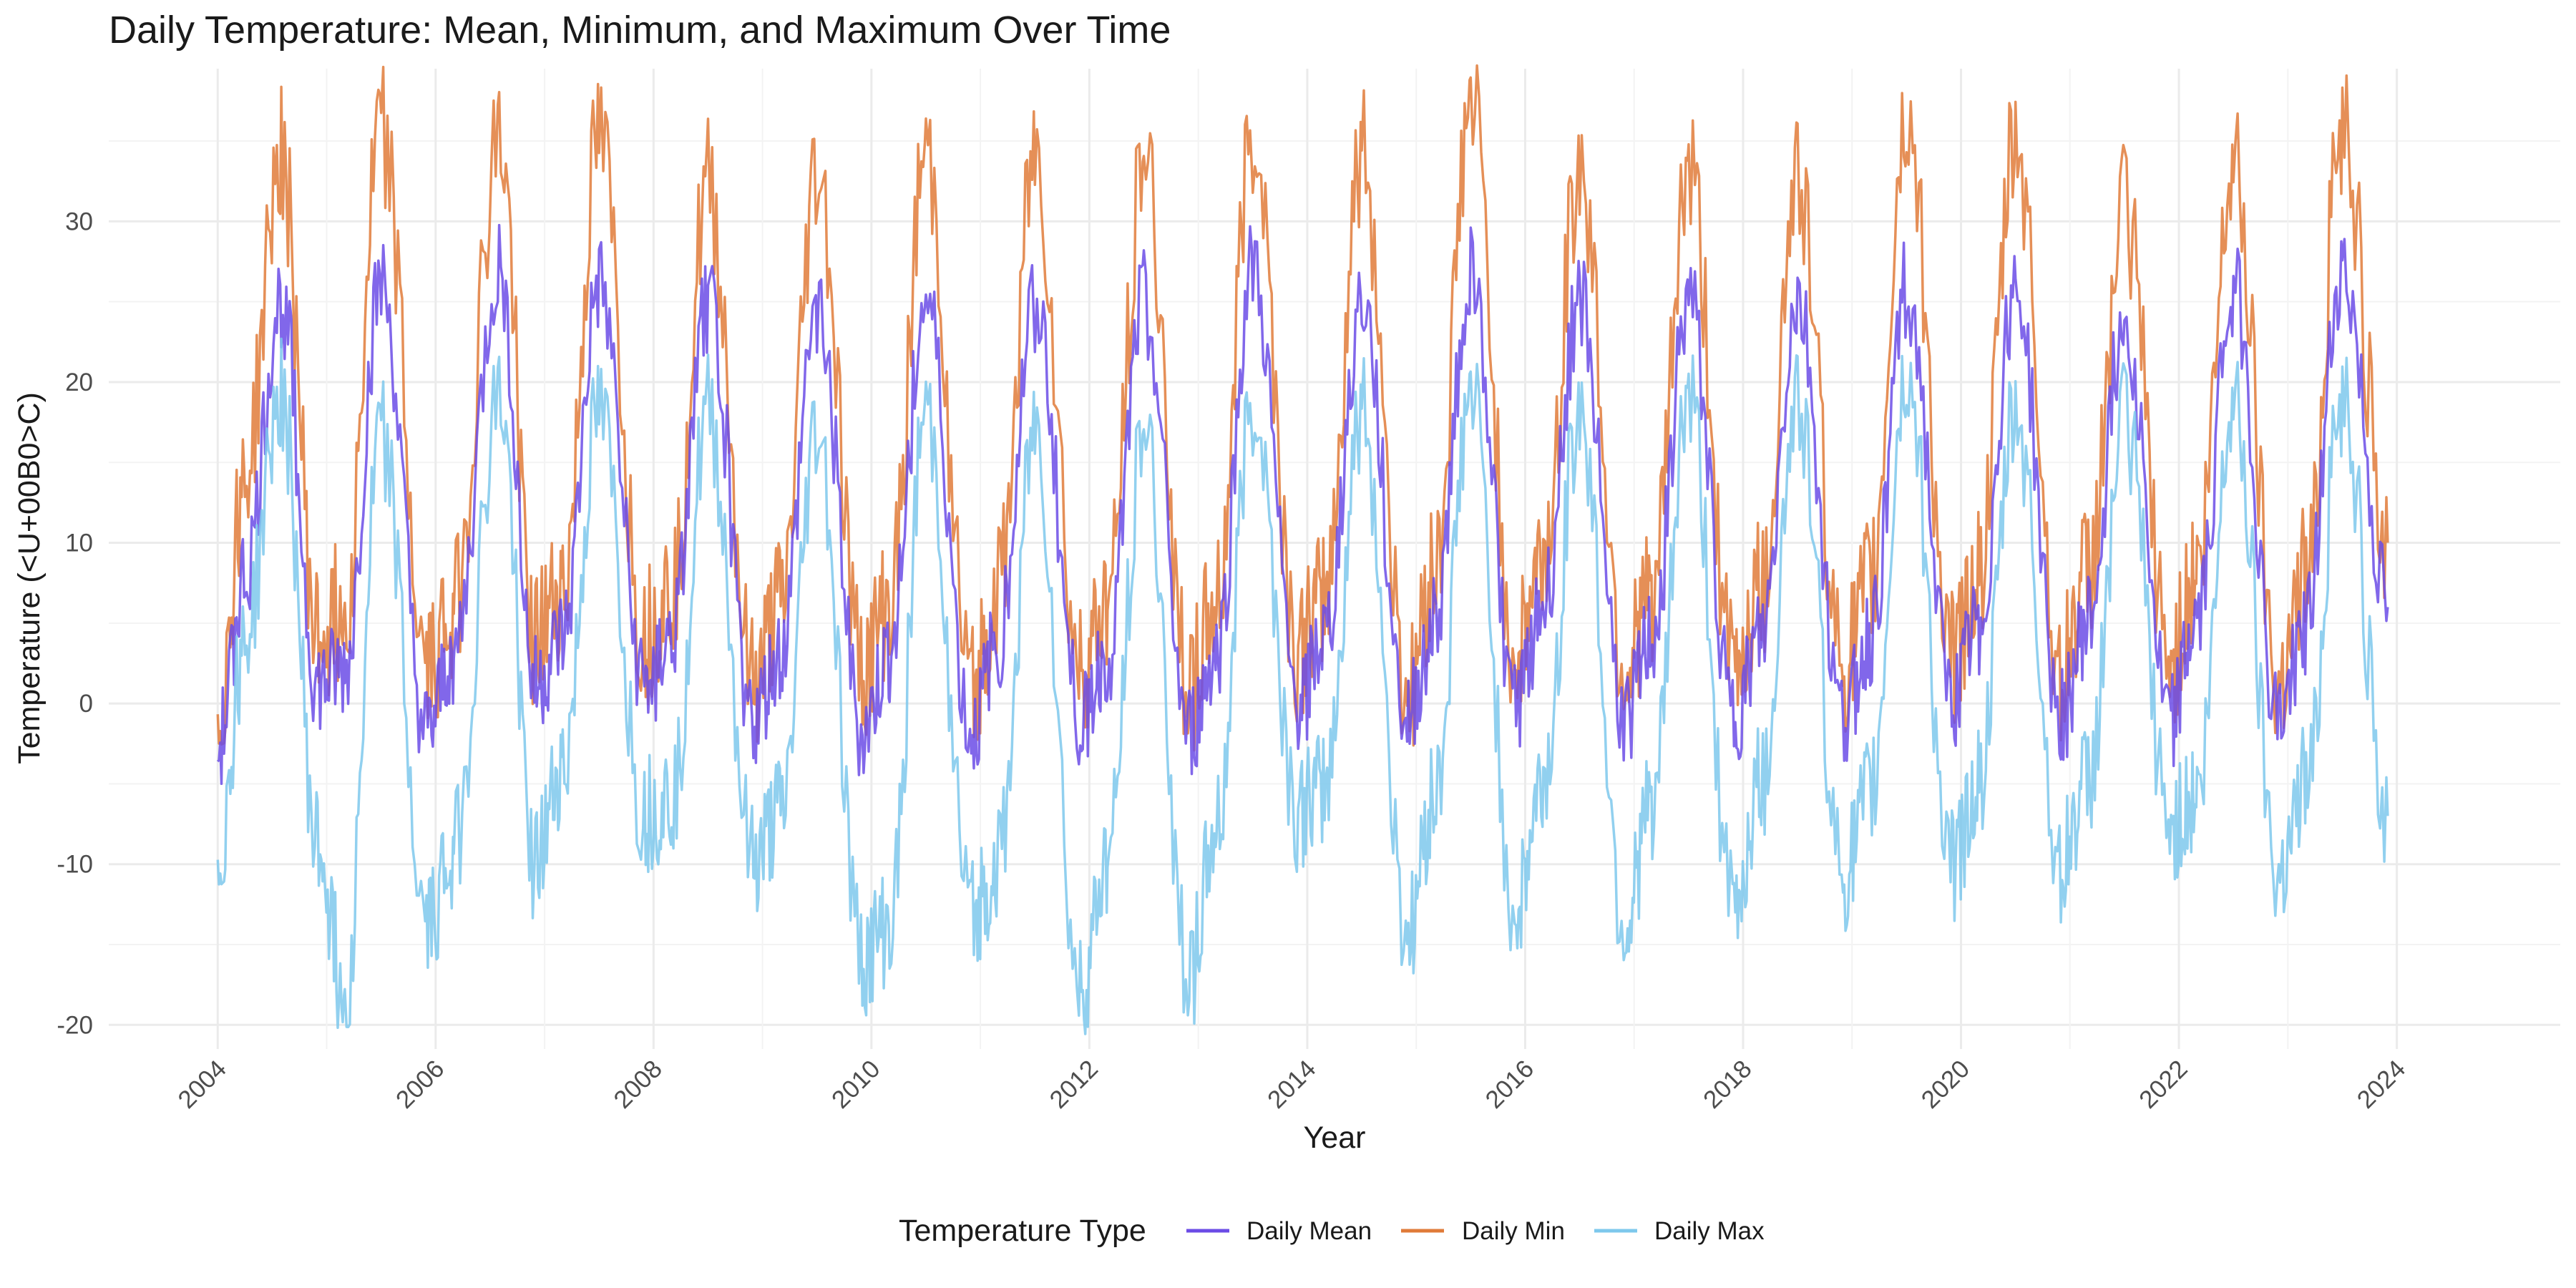  What do you see at coordinates (638, 1084) in the screenshot?
I see `x-tick-label: 2008` at bounding box center [638, 1084].